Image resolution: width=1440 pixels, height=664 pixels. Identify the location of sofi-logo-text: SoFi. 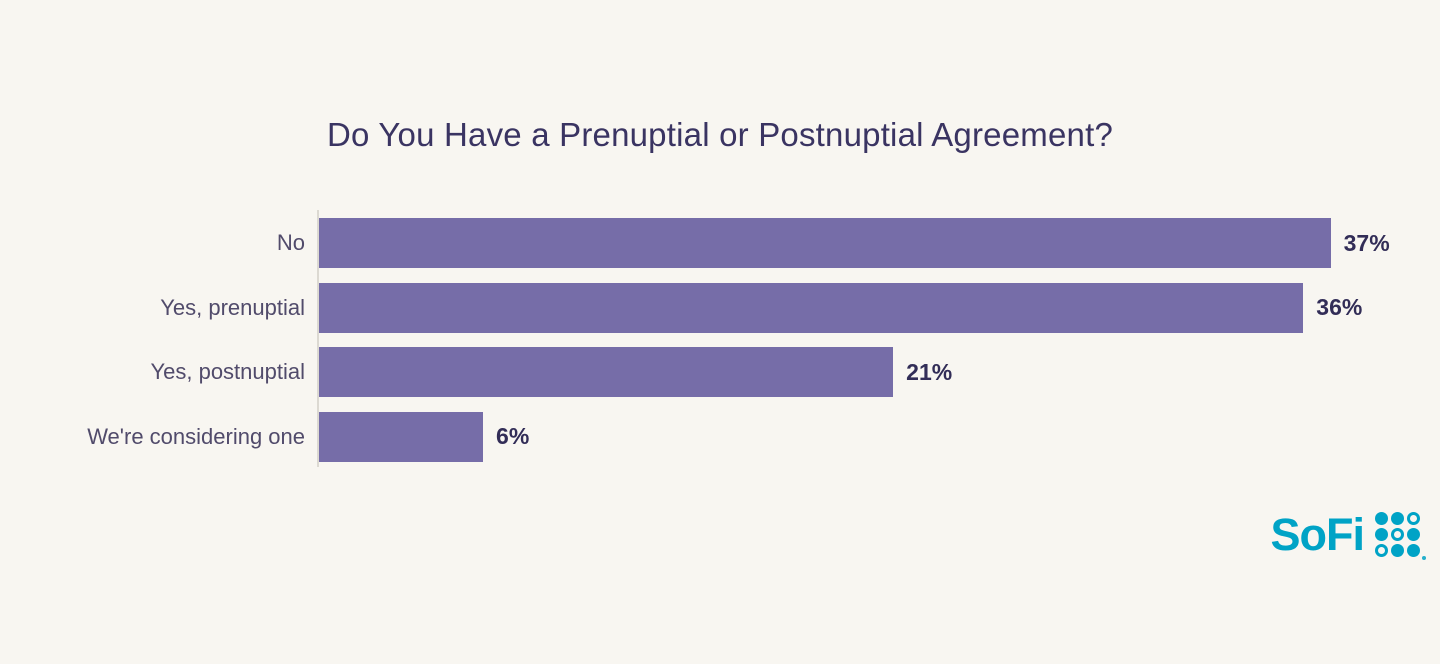
(1317, 534).